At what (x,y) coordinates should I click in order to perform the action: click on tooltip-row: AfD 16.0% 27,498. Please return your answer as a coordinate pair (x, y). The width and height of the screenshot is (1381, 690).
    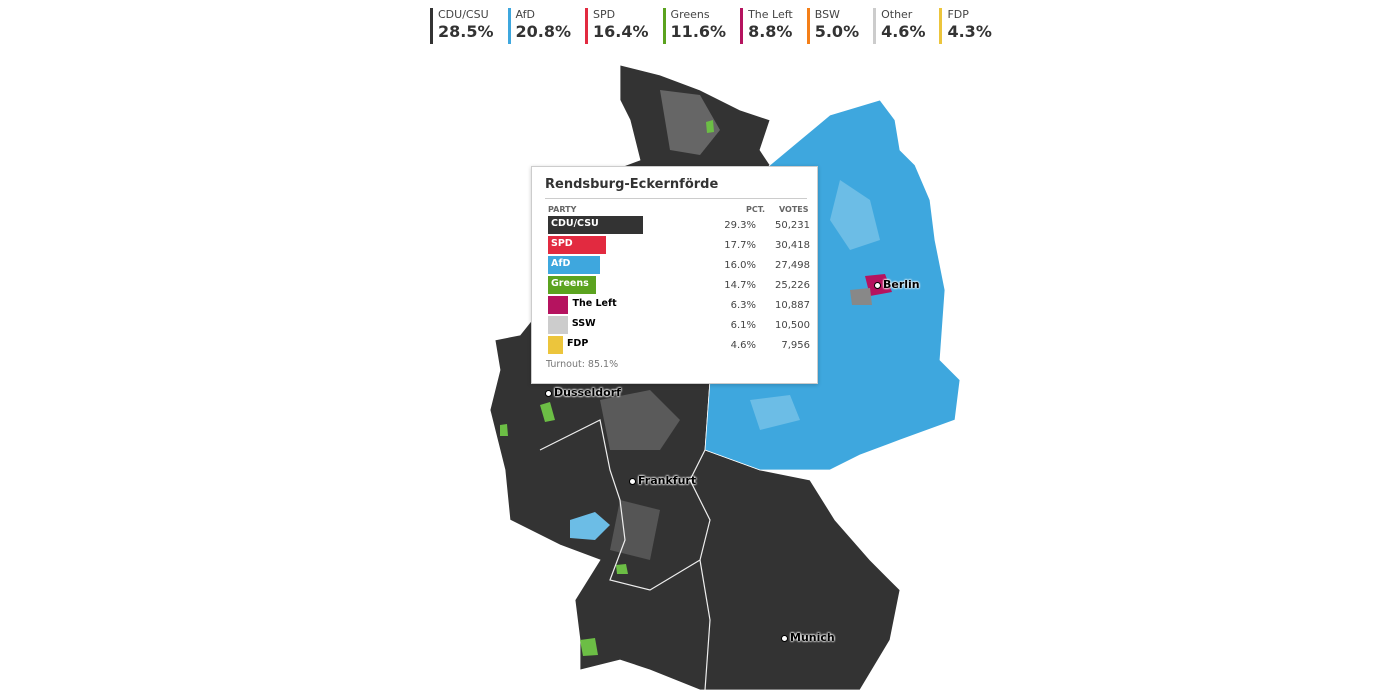
    Looking at the image, I should click on (679, 265).